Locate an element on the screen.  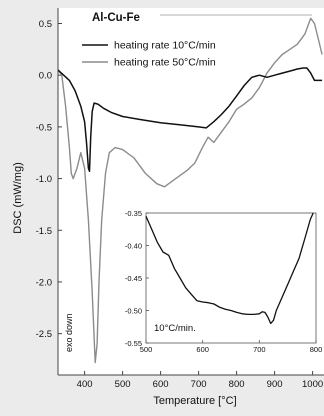
y-tick-label-2-5: -2.5 is located at coordinates (44, 334).